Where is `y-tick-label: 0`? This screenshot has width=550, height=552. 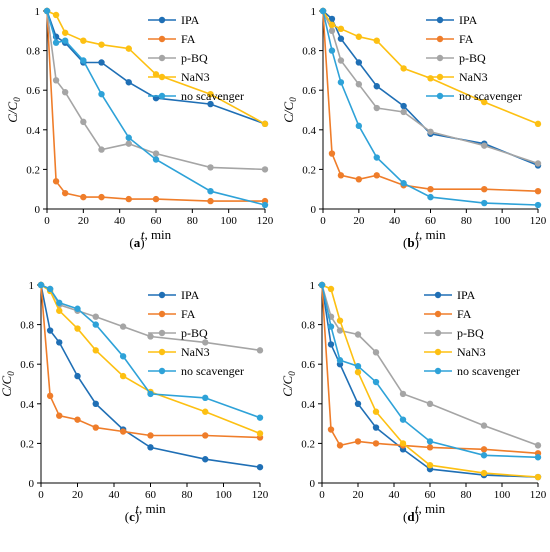
y-tick-label: 0 is located at coordinates (32, 484).